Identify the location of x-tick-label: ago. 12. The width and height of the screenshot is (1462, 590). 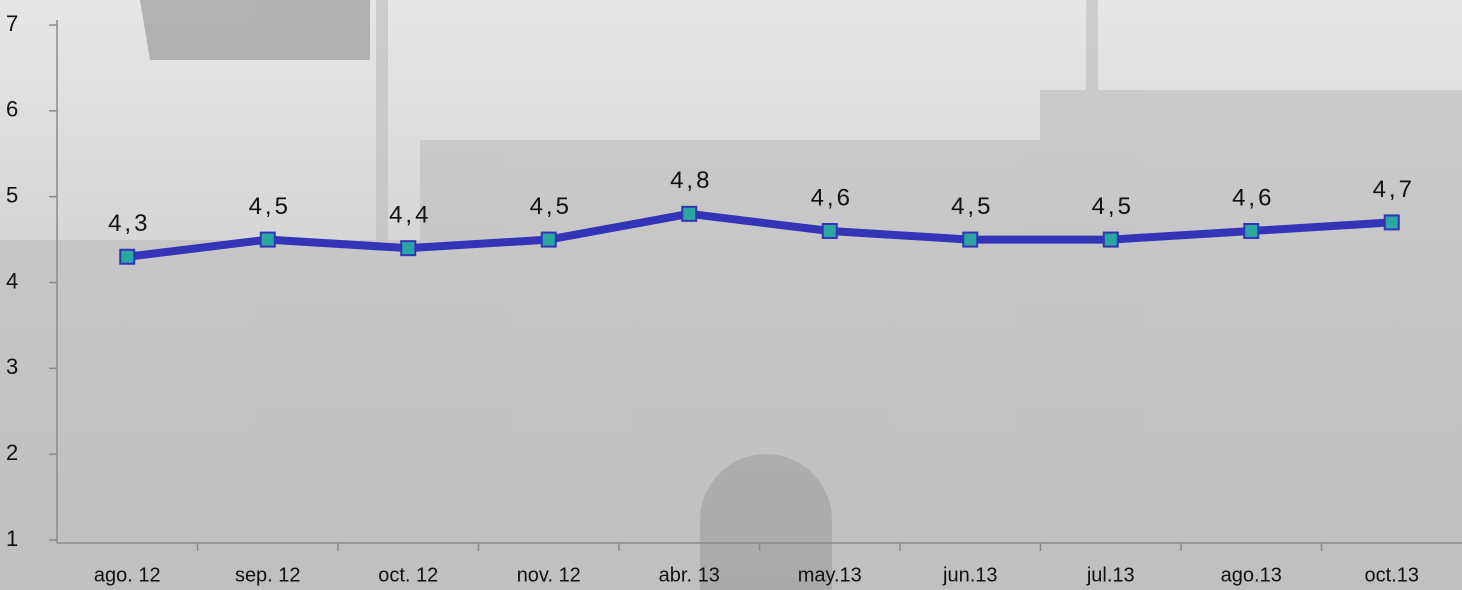
(127, 575).